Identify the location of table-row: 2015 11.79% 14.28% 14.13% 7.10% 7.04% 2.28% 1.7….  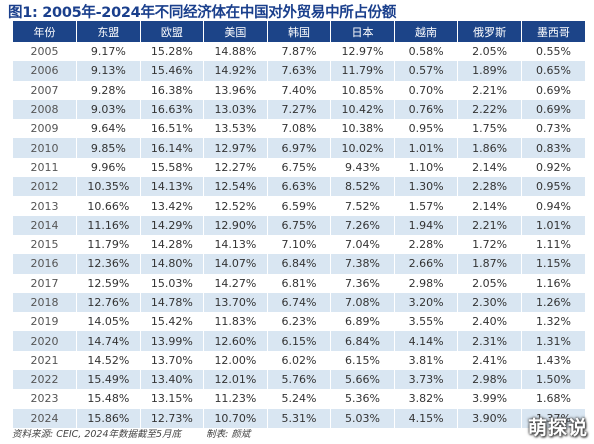
(299, 244).